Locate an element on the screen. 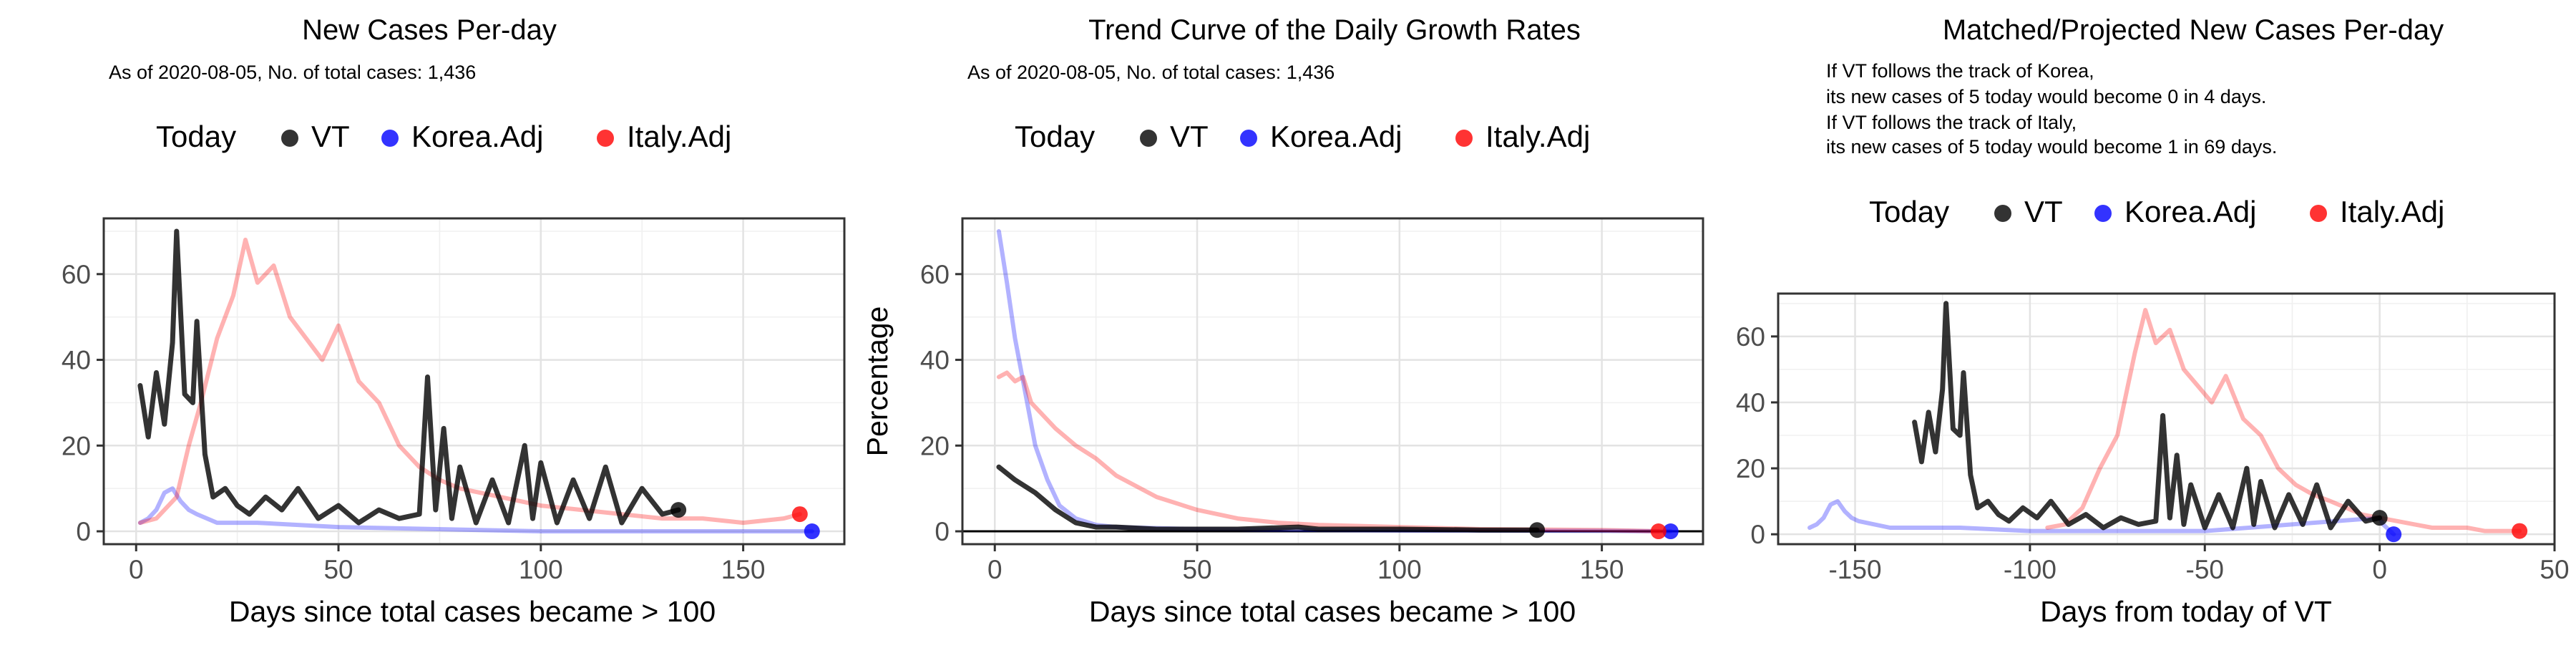 Image resolution: width=2576 pixels, height=648 pixels. chart-subtitle-line: If VT follows the track of Korea, is located at coordinates (1960, 71).